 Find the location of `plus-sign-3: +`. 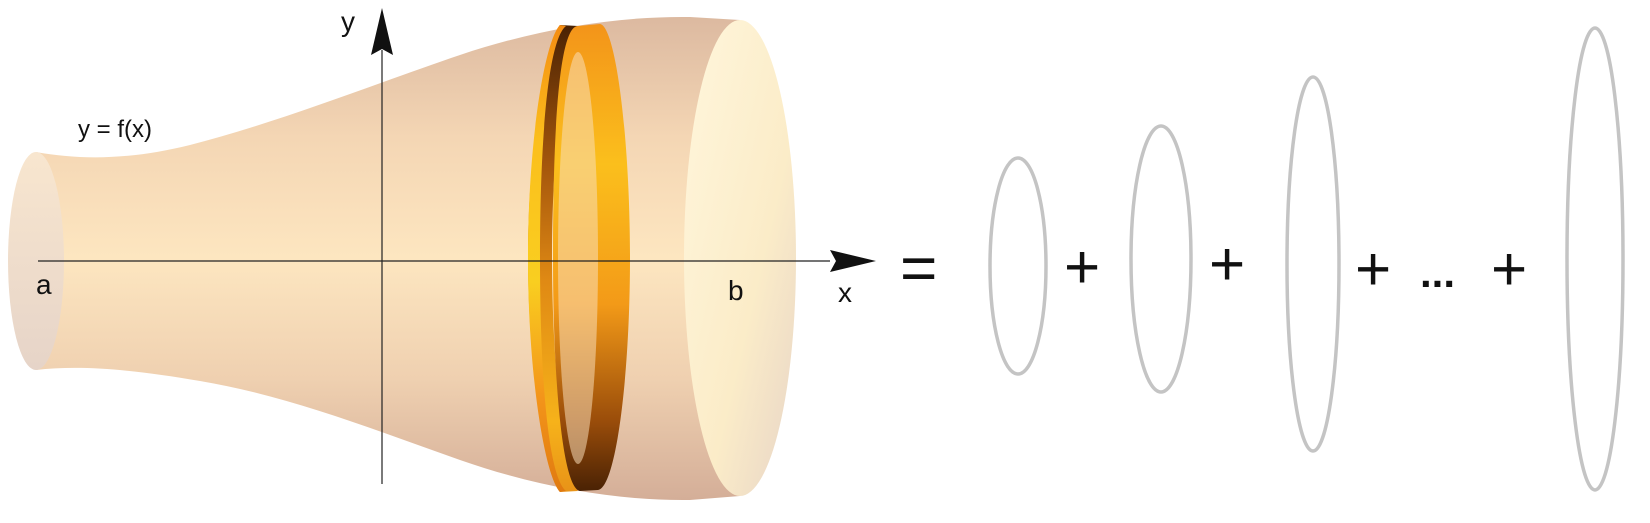

plus-sign-3: + is located at coordinates (1373, 269).